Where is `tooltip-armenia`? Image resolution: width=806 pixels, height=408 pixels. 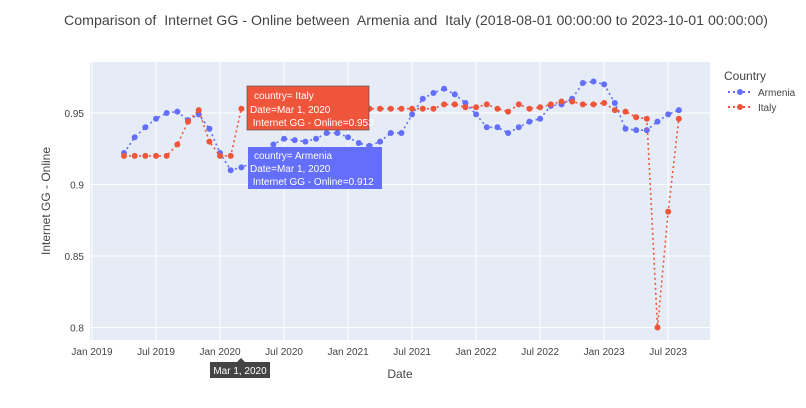
tooltip-armenia is located at coordinates (315, 168).